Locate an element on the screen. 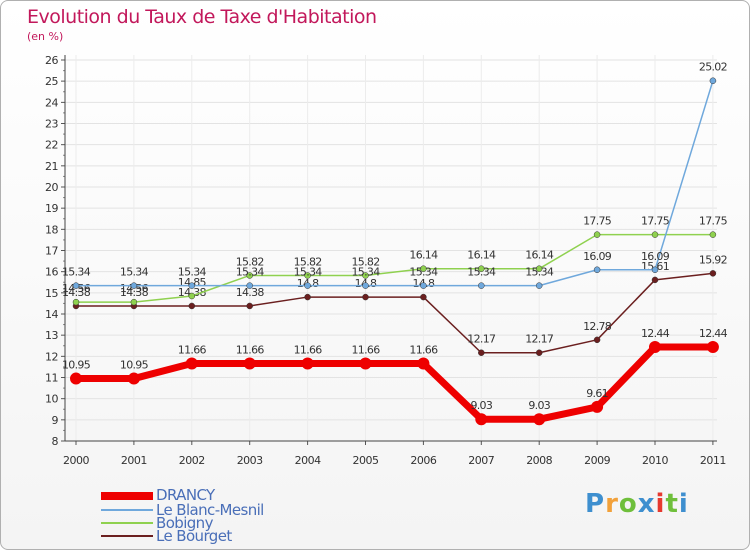  y-tick-label: 26 is located at coordinates (51, 60).